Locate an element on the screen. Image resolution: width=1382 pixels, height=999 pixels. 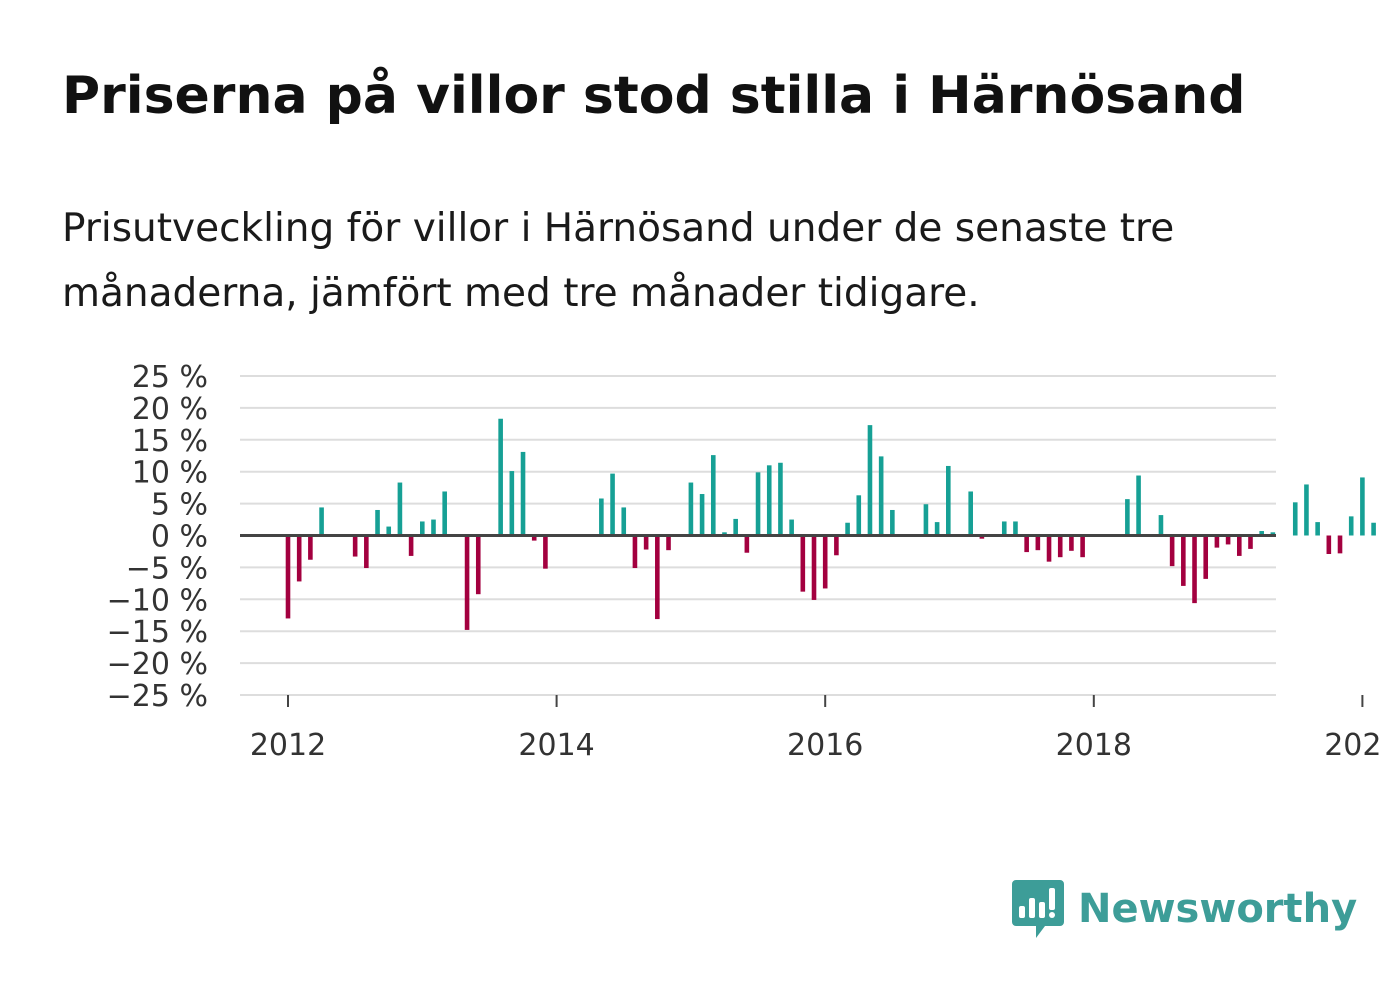
x-tick-label: 2020 is located at coordinates (1353, 745).